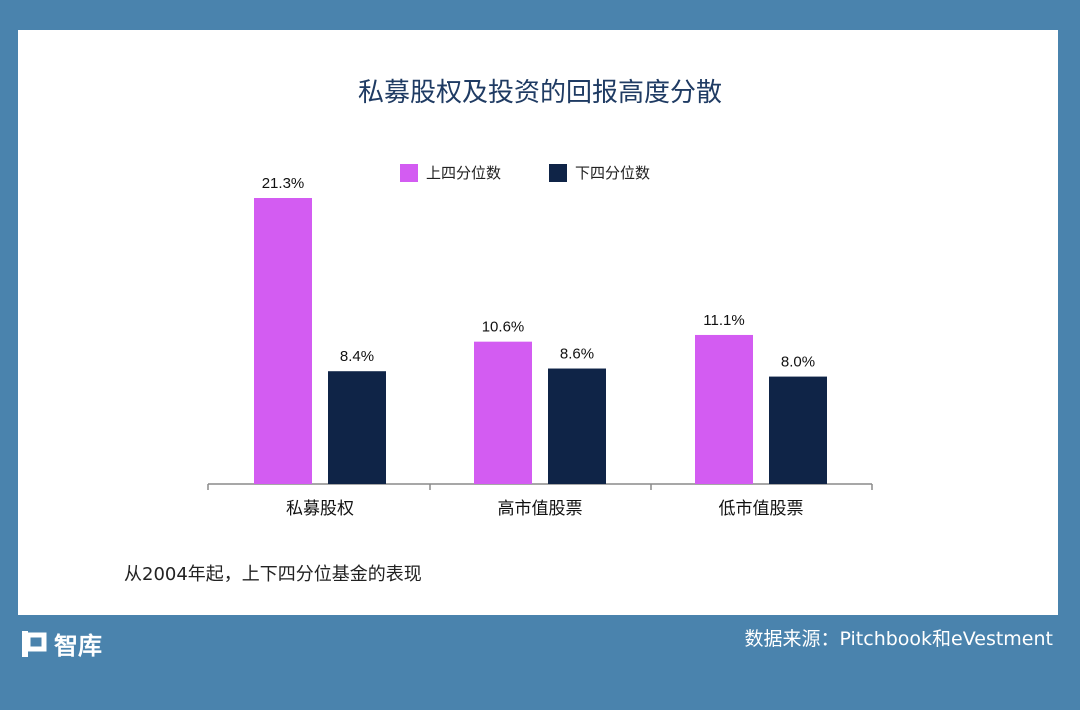 The image size is (1080, 710). Describe the element at coordinates (761, 509) in the screenshot. I see `x-tick-label: 低市值股票` at that location.